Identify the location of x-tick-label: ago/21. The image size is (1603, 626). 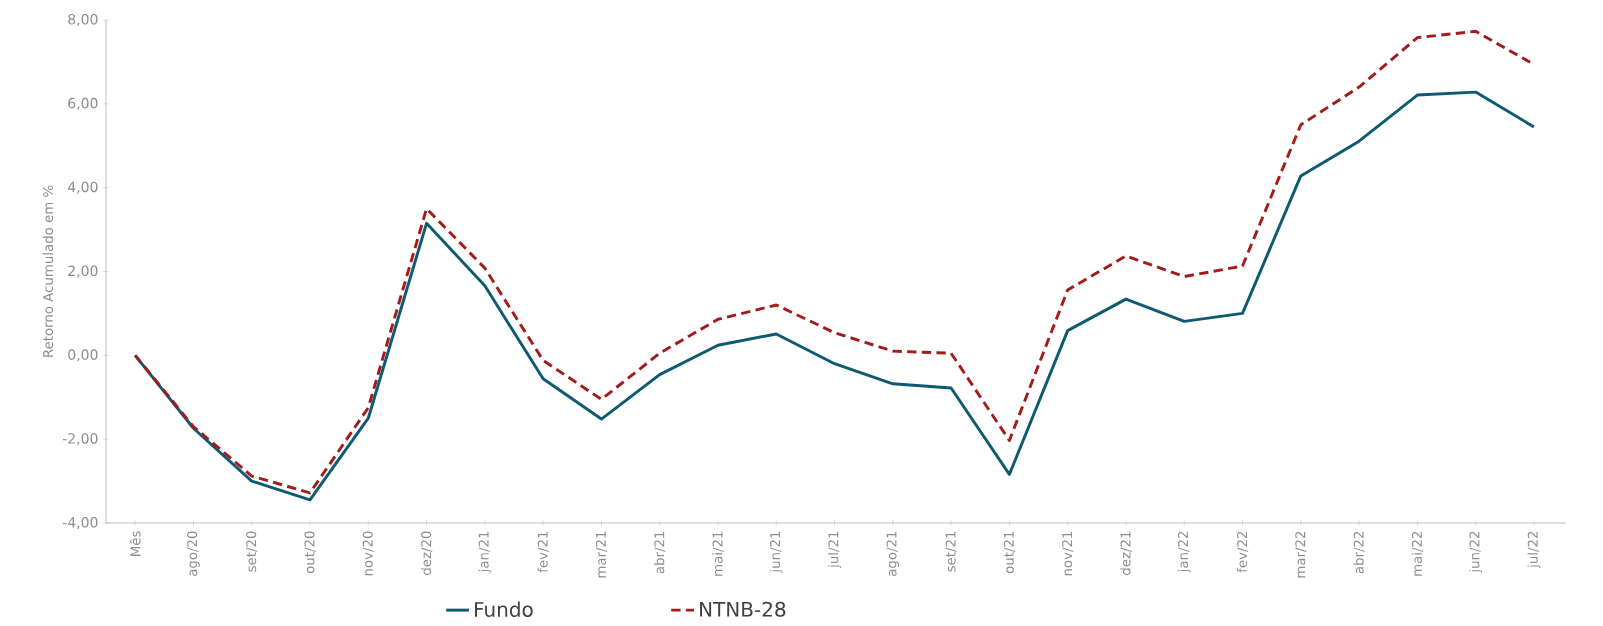
(893, 554).